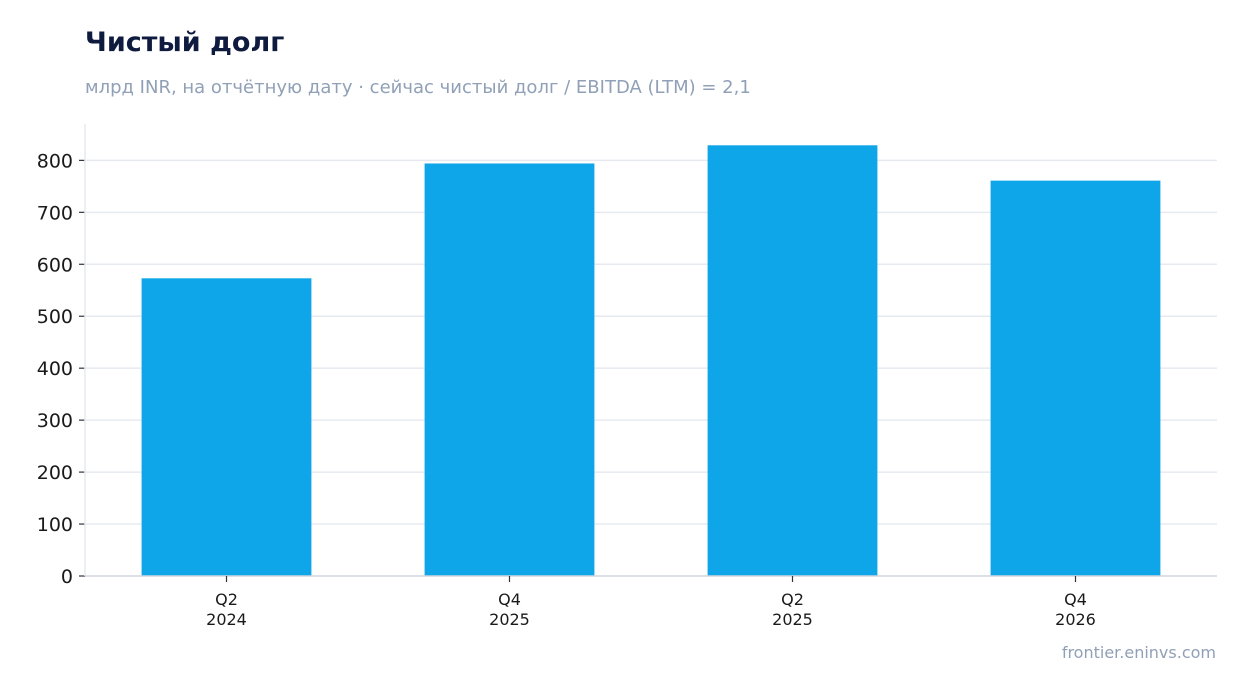 This screenshot has height=693, width=1247. I want to click on y-tick-label: 0, so click(67, 577).